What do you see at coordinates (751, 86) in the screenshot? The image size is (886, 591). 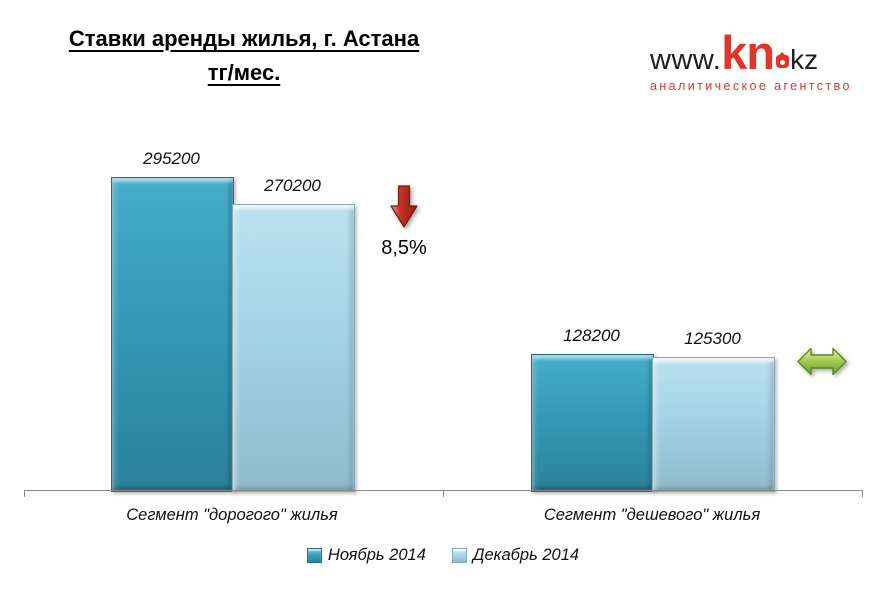 I see `logo-tagline: аналитическое агентство` at bounding box center [751, 86].